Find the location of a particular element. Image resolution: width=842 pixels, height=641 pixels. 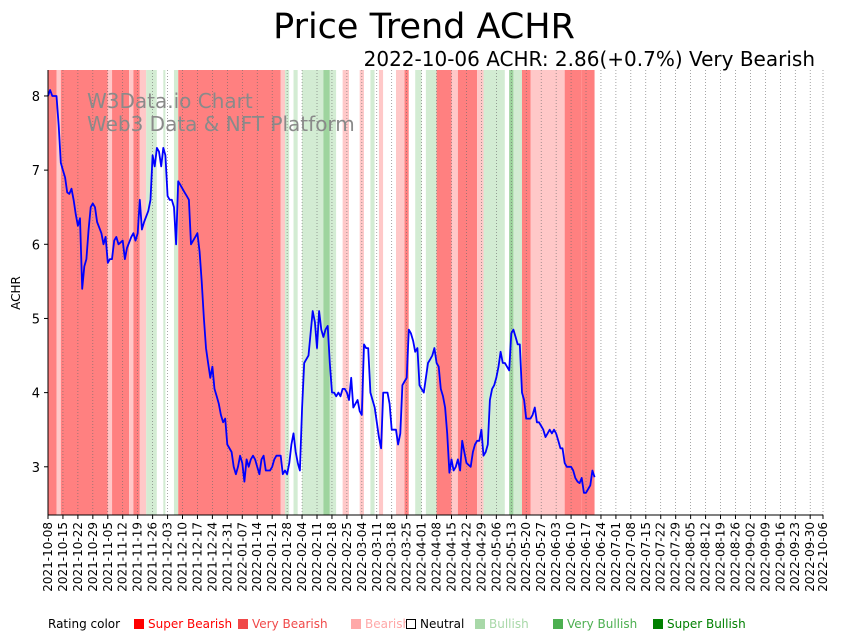

x-tick-label: 2022-03-11 is located at coordinates (377, 557).